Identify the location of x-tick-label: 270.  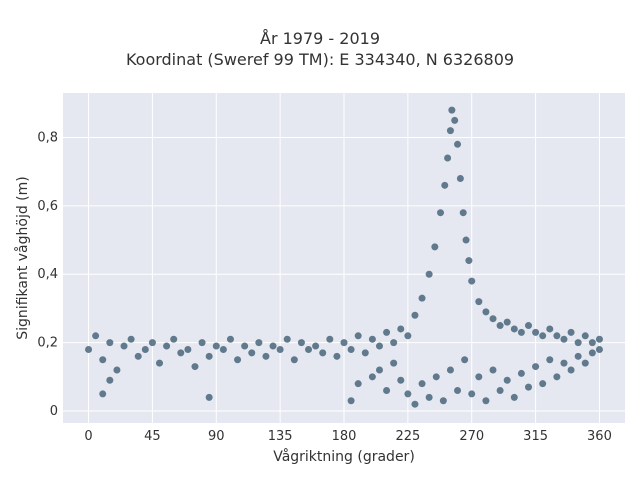
(471, 436).